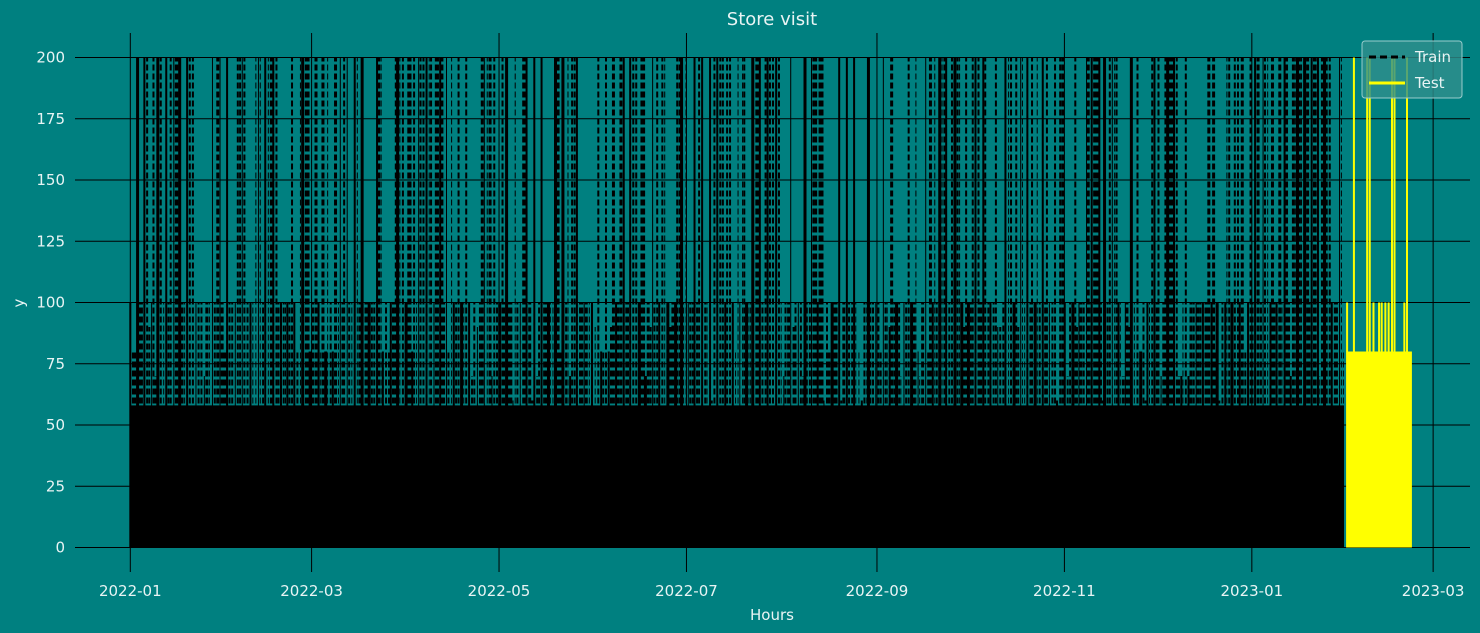 The width and height of the screenshot is (1480, 633). What do you see at coordinates (311, 591) in the screenshot?
I see `x-tick-label: 2022-03` at bounding box center [311, 591].